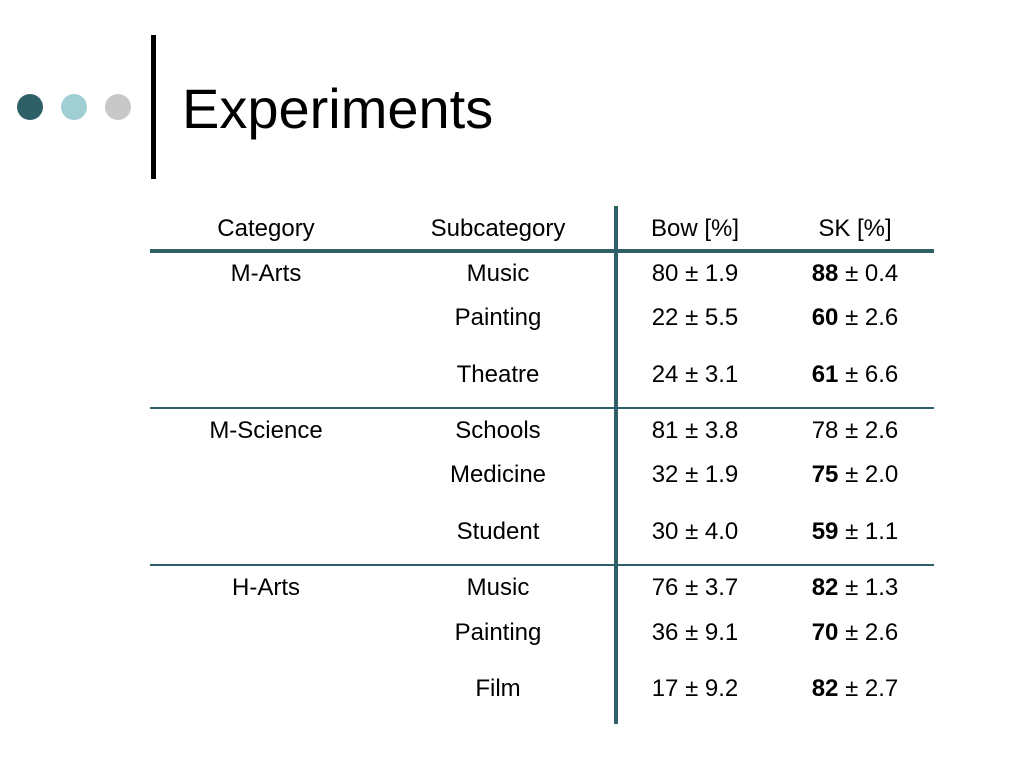 The width and height of the screenshot is (1024, 768). What do you see at coordinates (498, 430) in the screenshot?
I see `cell-subcategory: Schools` at bounding box center [498, 430].